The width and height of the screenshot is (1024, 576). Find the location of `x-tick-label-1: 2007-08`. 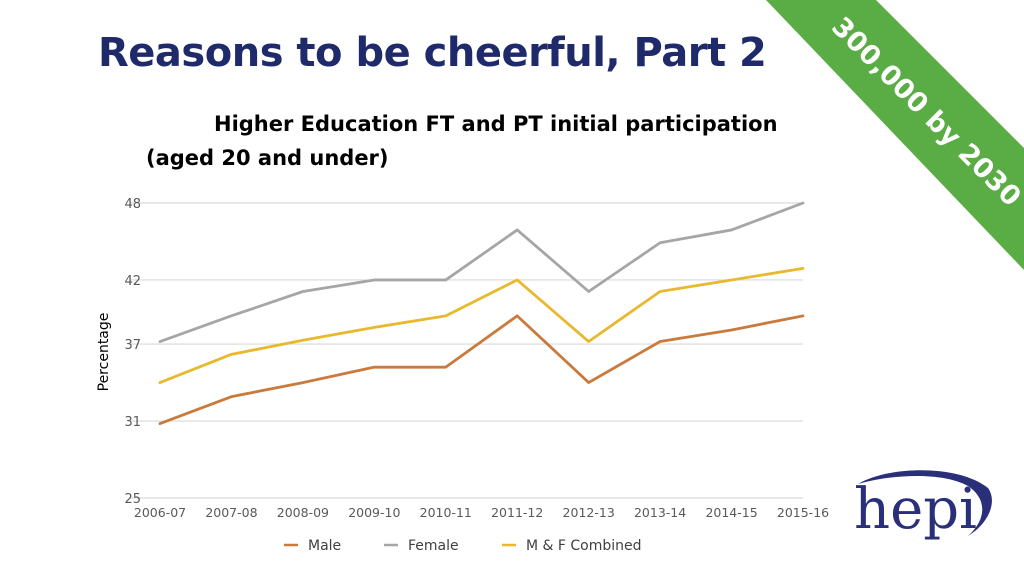

x-tick-label-1: 2007-08 is located at coordinates (231, 512).